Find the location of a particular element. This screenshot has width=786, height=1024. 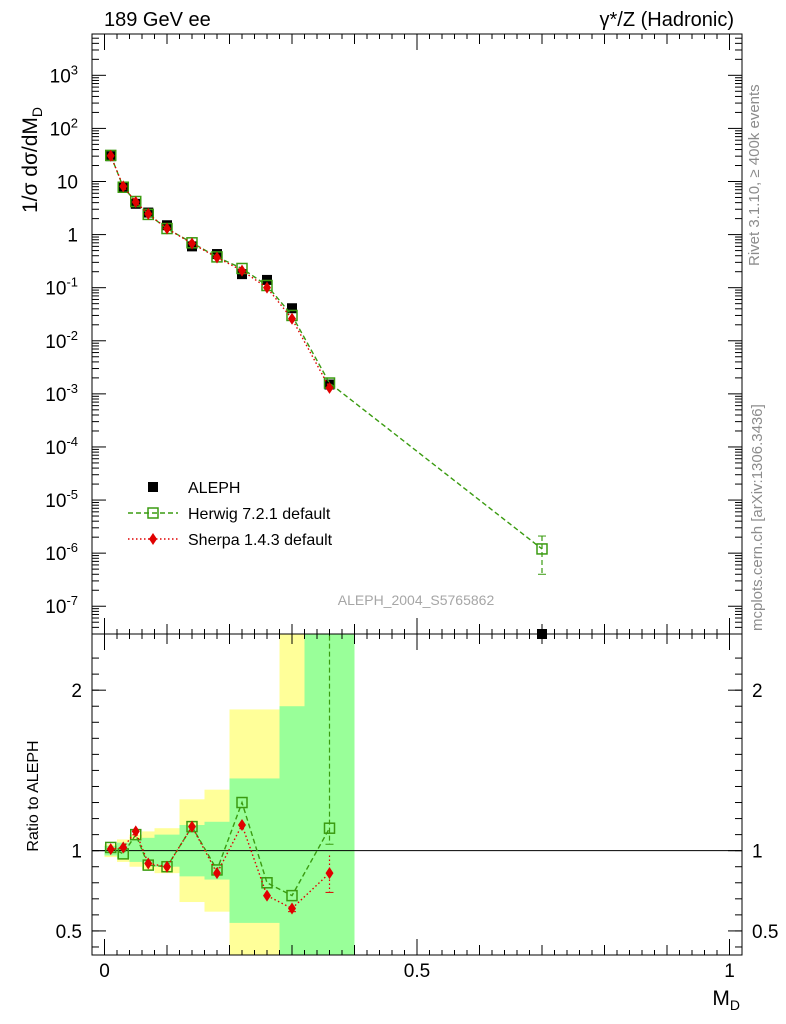

header-right: γ*/Z (Hadronic) is located at coordinates (666, 20).